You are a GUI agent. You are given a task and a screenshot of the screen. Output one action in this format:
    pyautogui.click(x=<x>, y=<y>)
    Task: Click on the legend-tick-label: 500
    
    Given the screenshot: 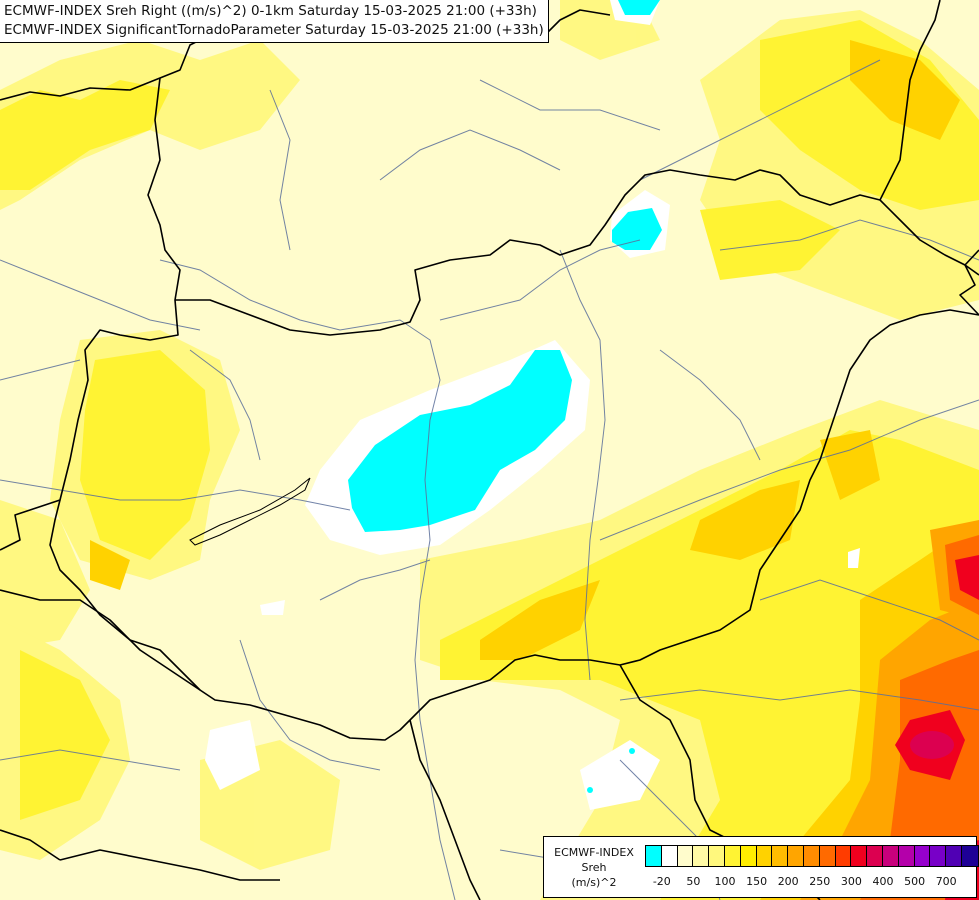 What is the action you would take?
    pyautogui.click(x=915, y=881)
    